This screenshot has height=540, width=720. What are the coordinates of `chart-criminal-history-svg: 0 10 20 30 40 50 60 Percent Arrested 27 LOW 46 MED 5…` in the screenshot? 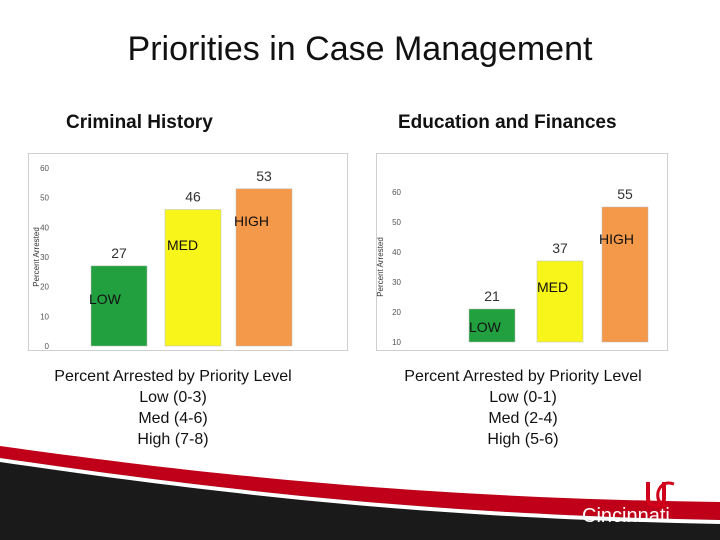 It's located at (162, 257).